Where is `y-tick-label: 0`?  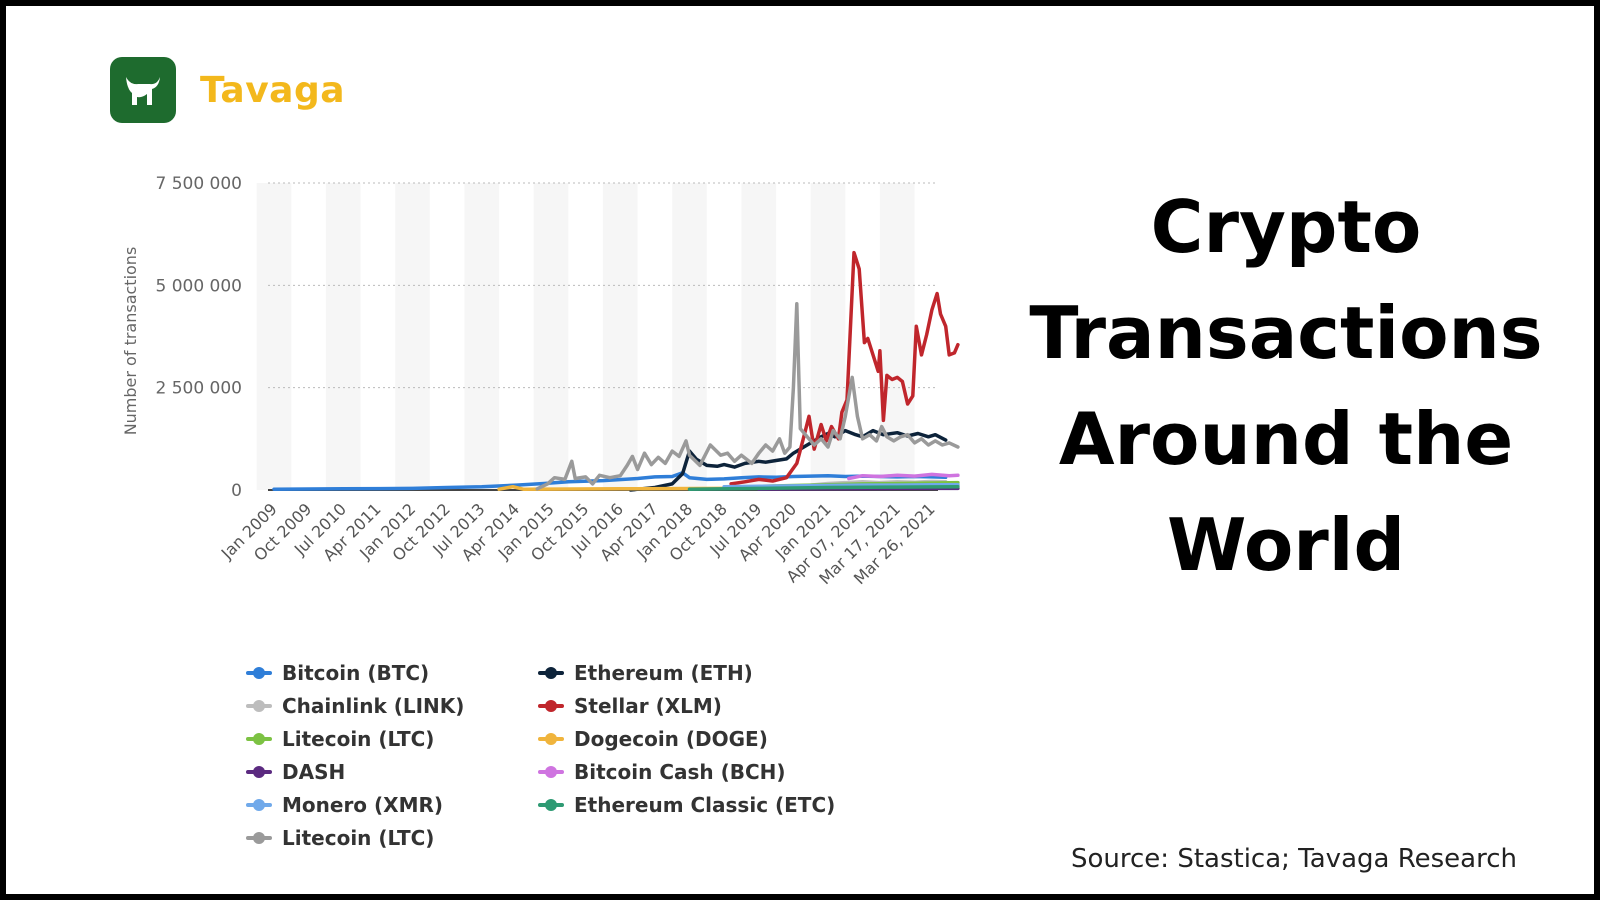
y-tick-label: 0 is located at coordinates (236, 491).